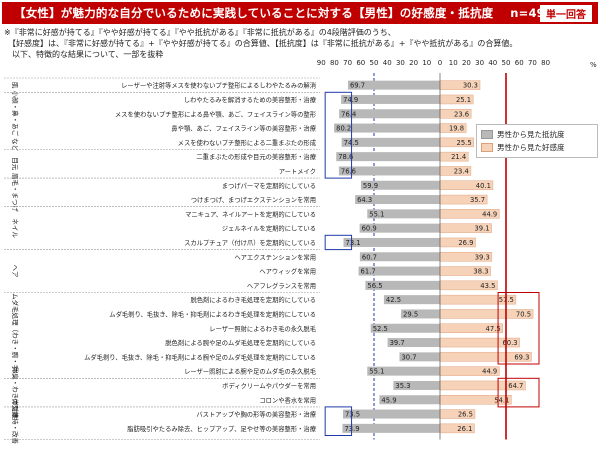  I want to click on category-label: バストアップや胸の形等の美容整形・治療, so click(256, 414).